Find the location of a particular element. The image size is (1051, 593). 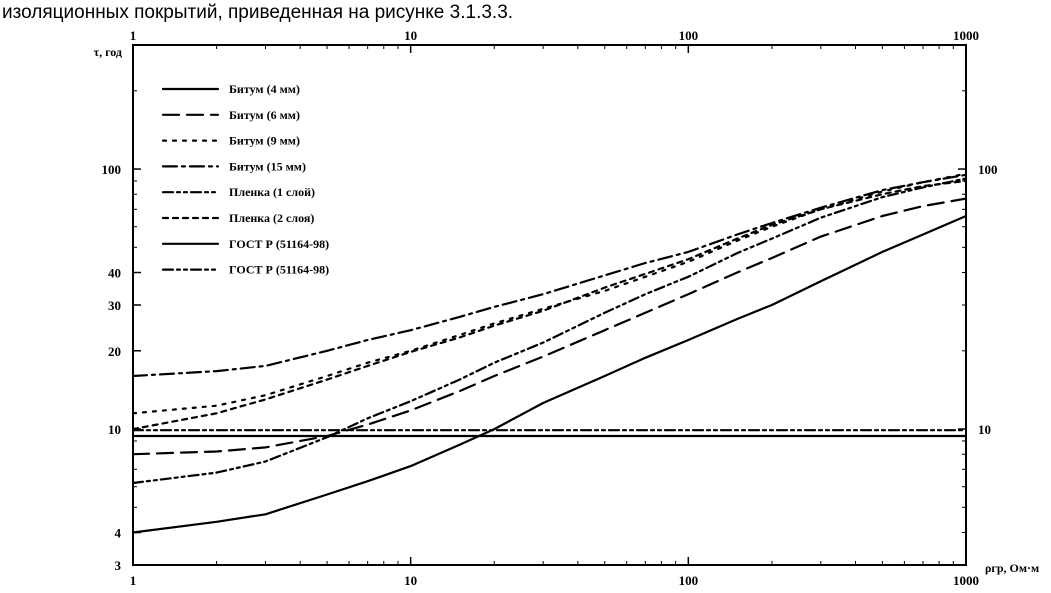

legend-label-4: Битум (15 мм) is located at coordinates (267, 166).